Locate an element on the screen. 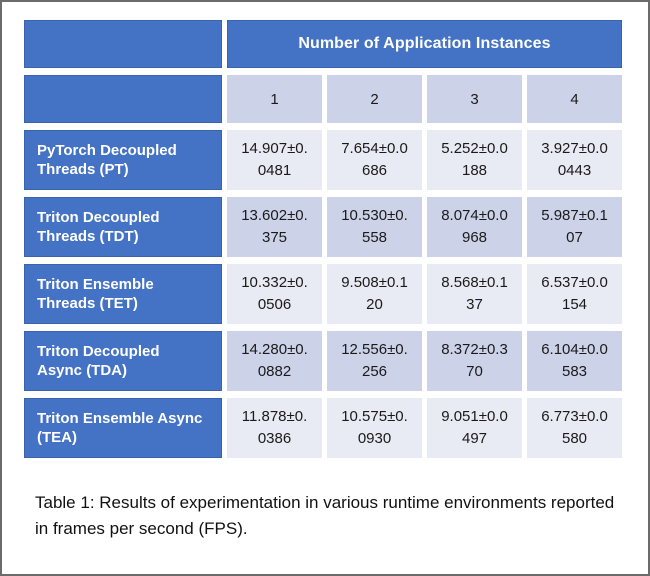 This screenshot has height=576, width=650. value-cell: 6.104±0.0583 is located at coordinates (574, 361).